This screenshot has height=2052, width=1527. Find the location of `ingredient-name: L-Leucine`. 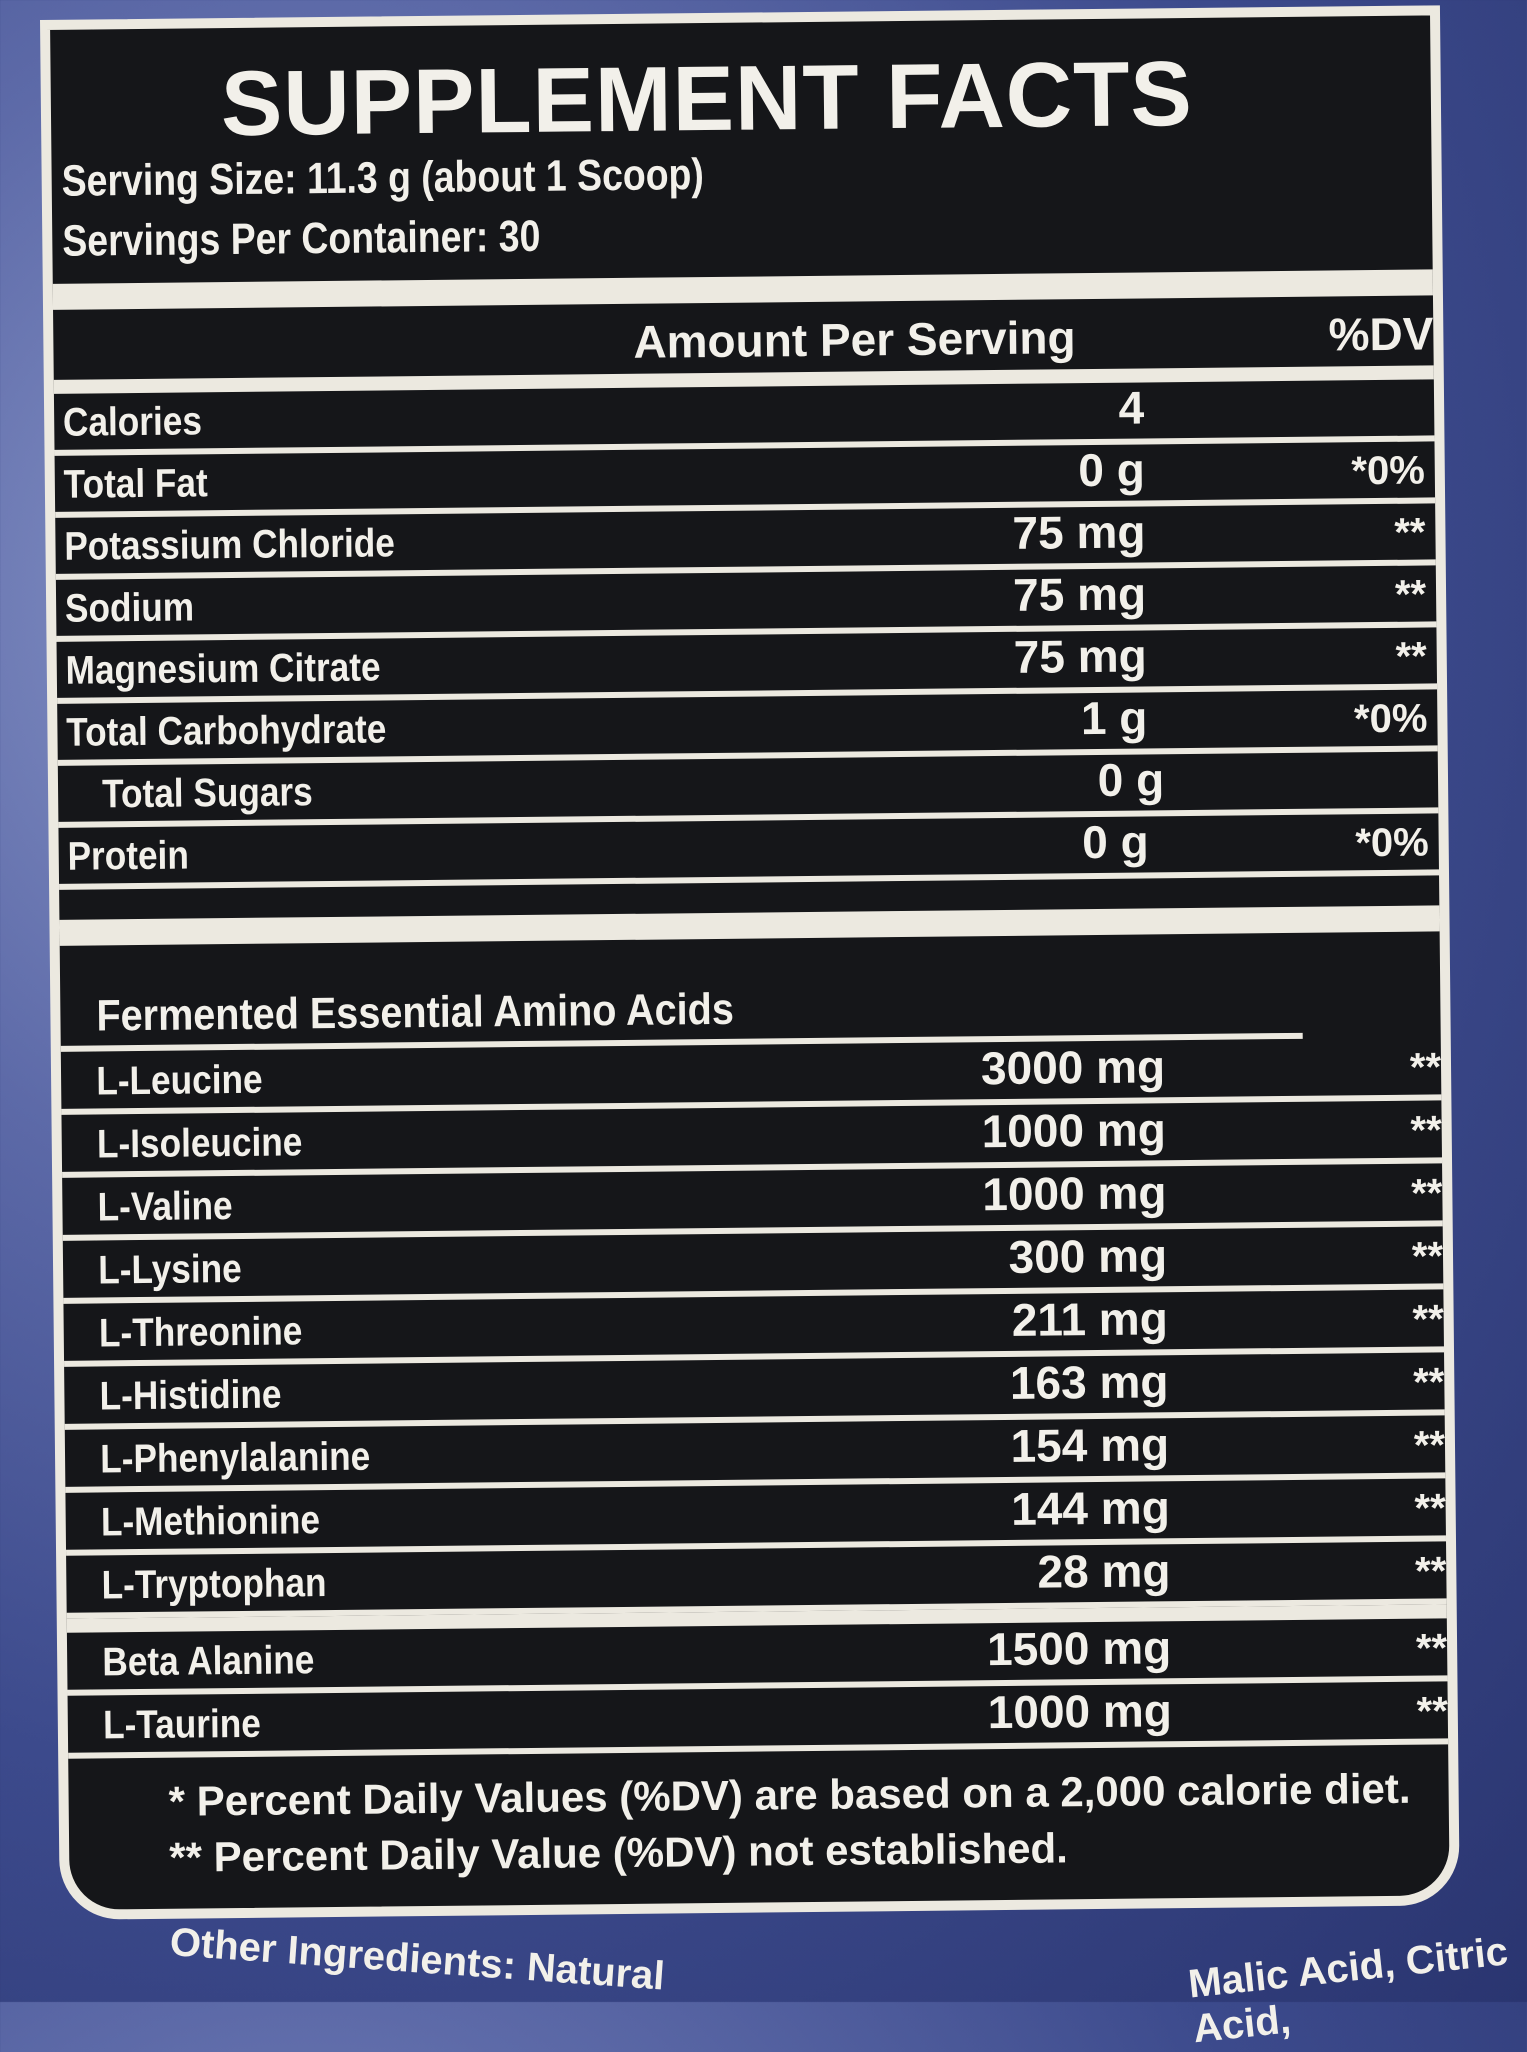

ingredient-name: L-Leucine is located at coordinates (179, 1080).